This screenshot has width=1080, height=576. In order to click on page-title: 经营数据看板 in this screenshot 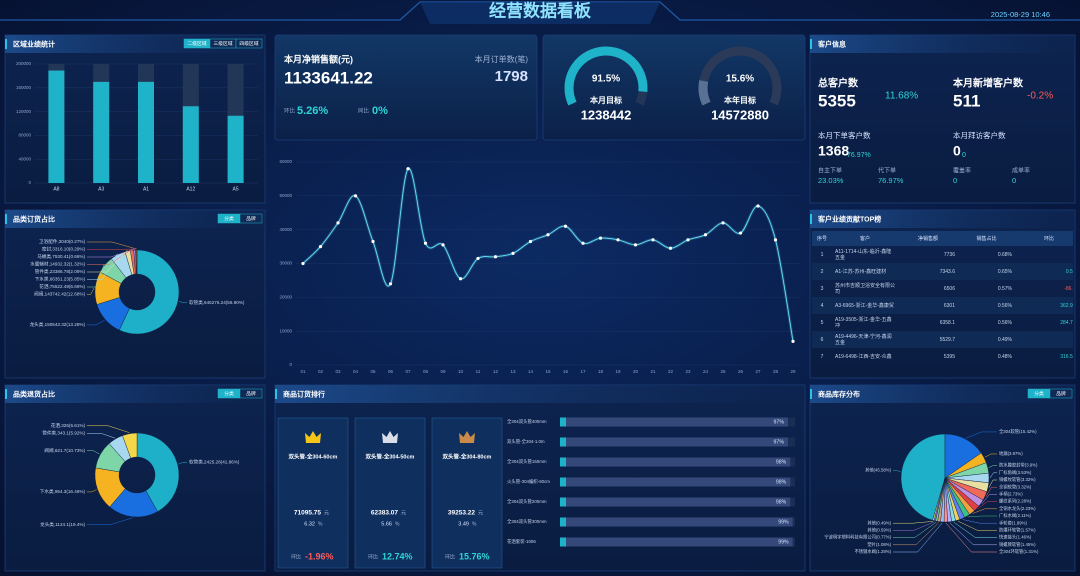, I will do `click(540, 10)`.